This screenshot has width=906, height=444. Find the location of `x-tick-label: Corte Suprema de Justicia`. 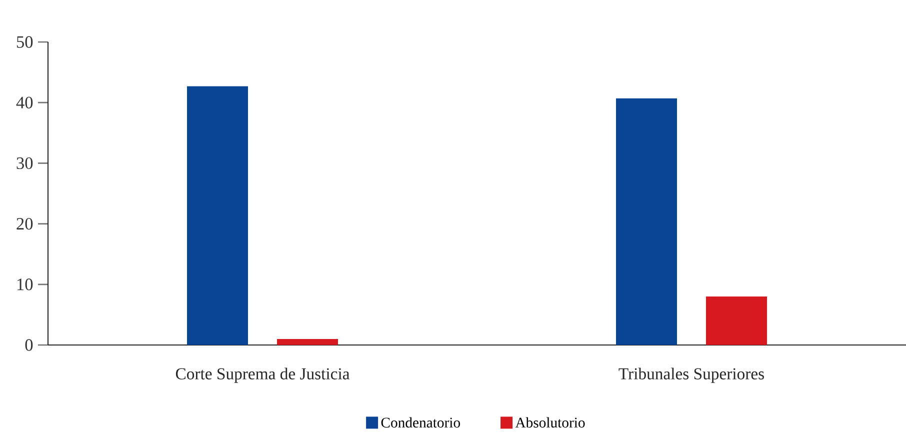

x-tick-label: Corte Suprema de Justicia is located at coordinates (263, 375).